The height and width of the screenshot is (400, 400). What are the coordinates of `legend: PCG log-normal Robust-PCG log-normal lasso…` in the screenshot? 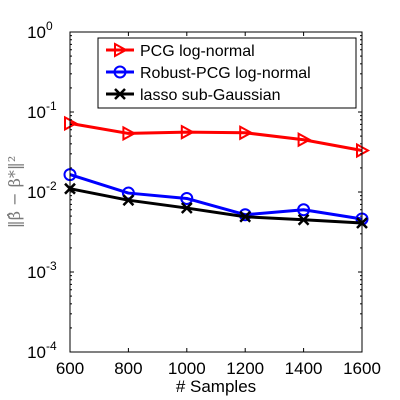 It's located at (227, 73).